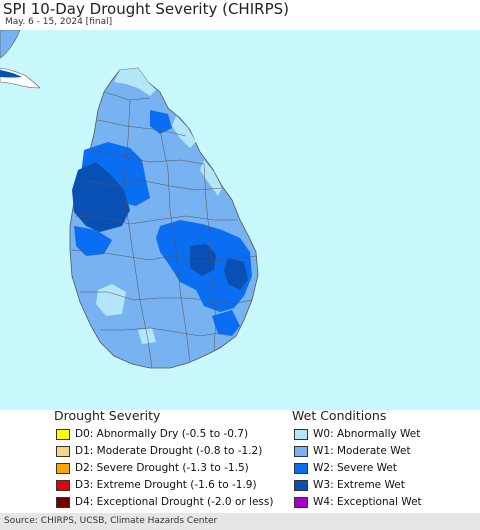 The image size is (480, 530). What do you see at coordinates (301, 451) in the screenshot?
I see `legend-swatch-w1` at bounding box center [301, 451].